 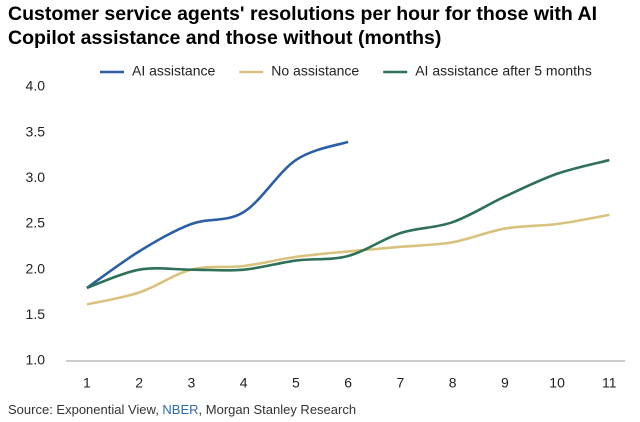 What do you see at coordinates (173, 71) in the screenshot?
I see `legend-label: AI assistance` at bounding box center [173, 71].